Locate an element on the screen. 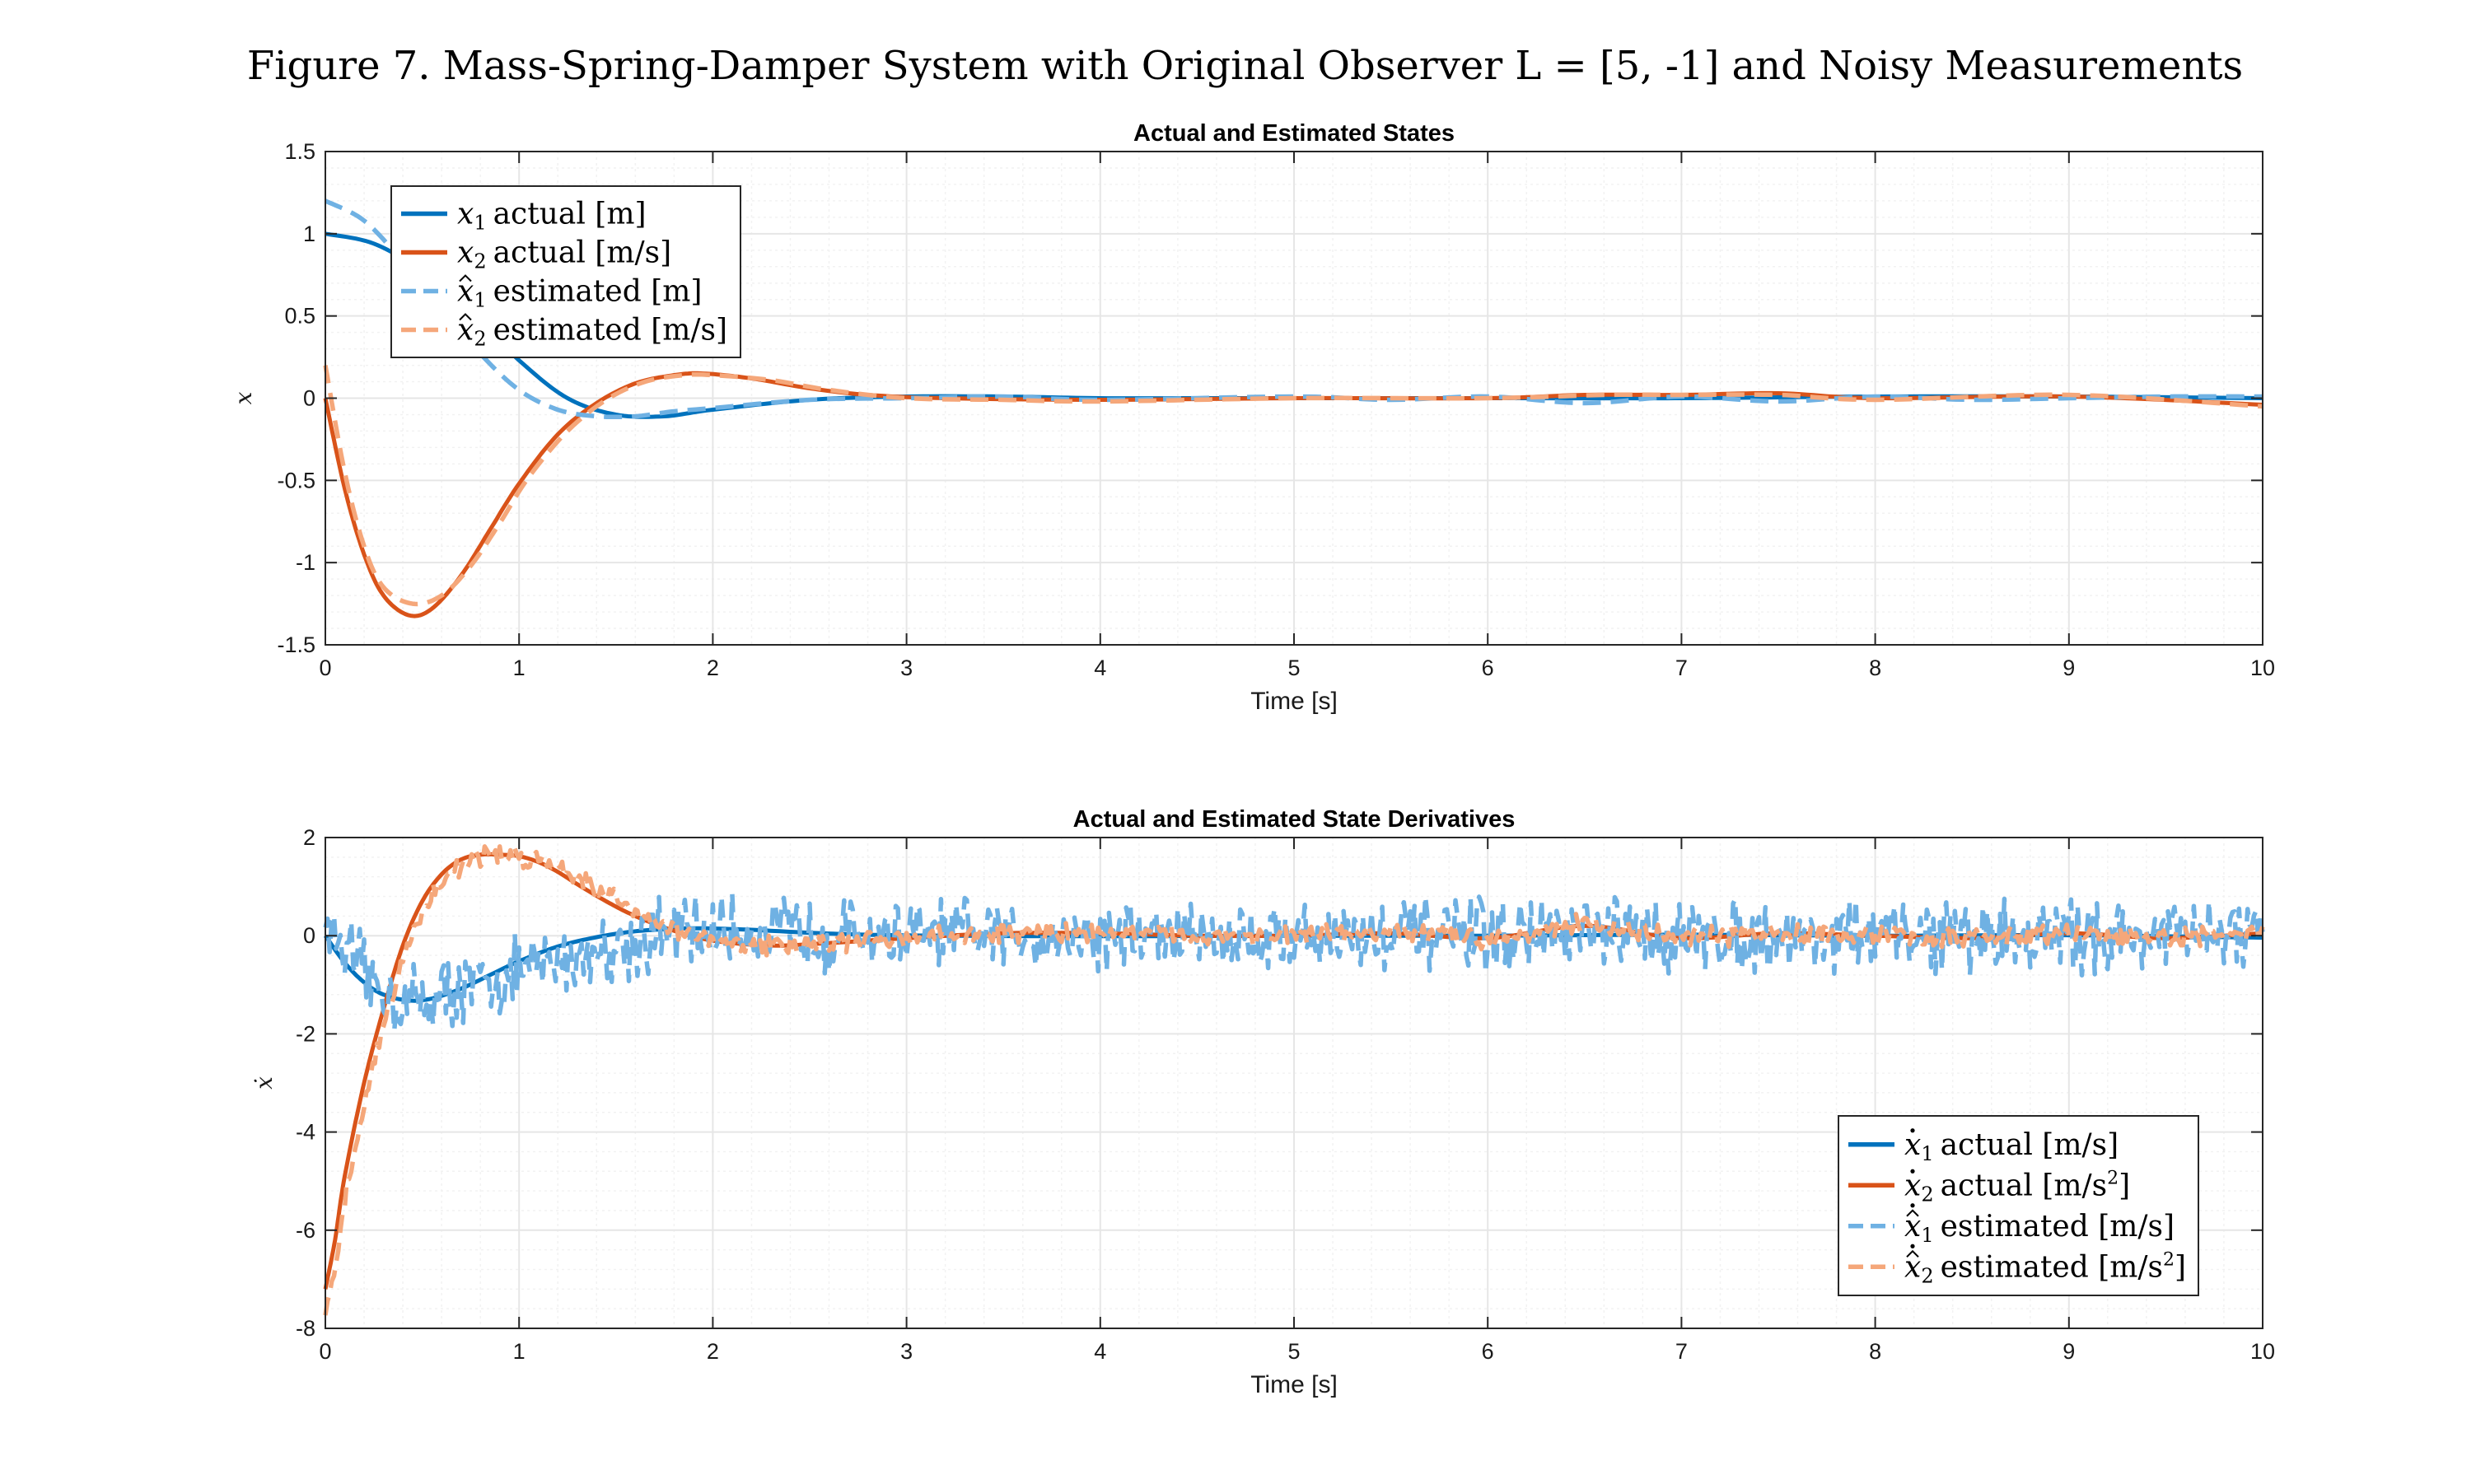 The width and height of the screenshot is (2490, 1484). y-tick-label: -8 is located at coordinates (305, 1328).